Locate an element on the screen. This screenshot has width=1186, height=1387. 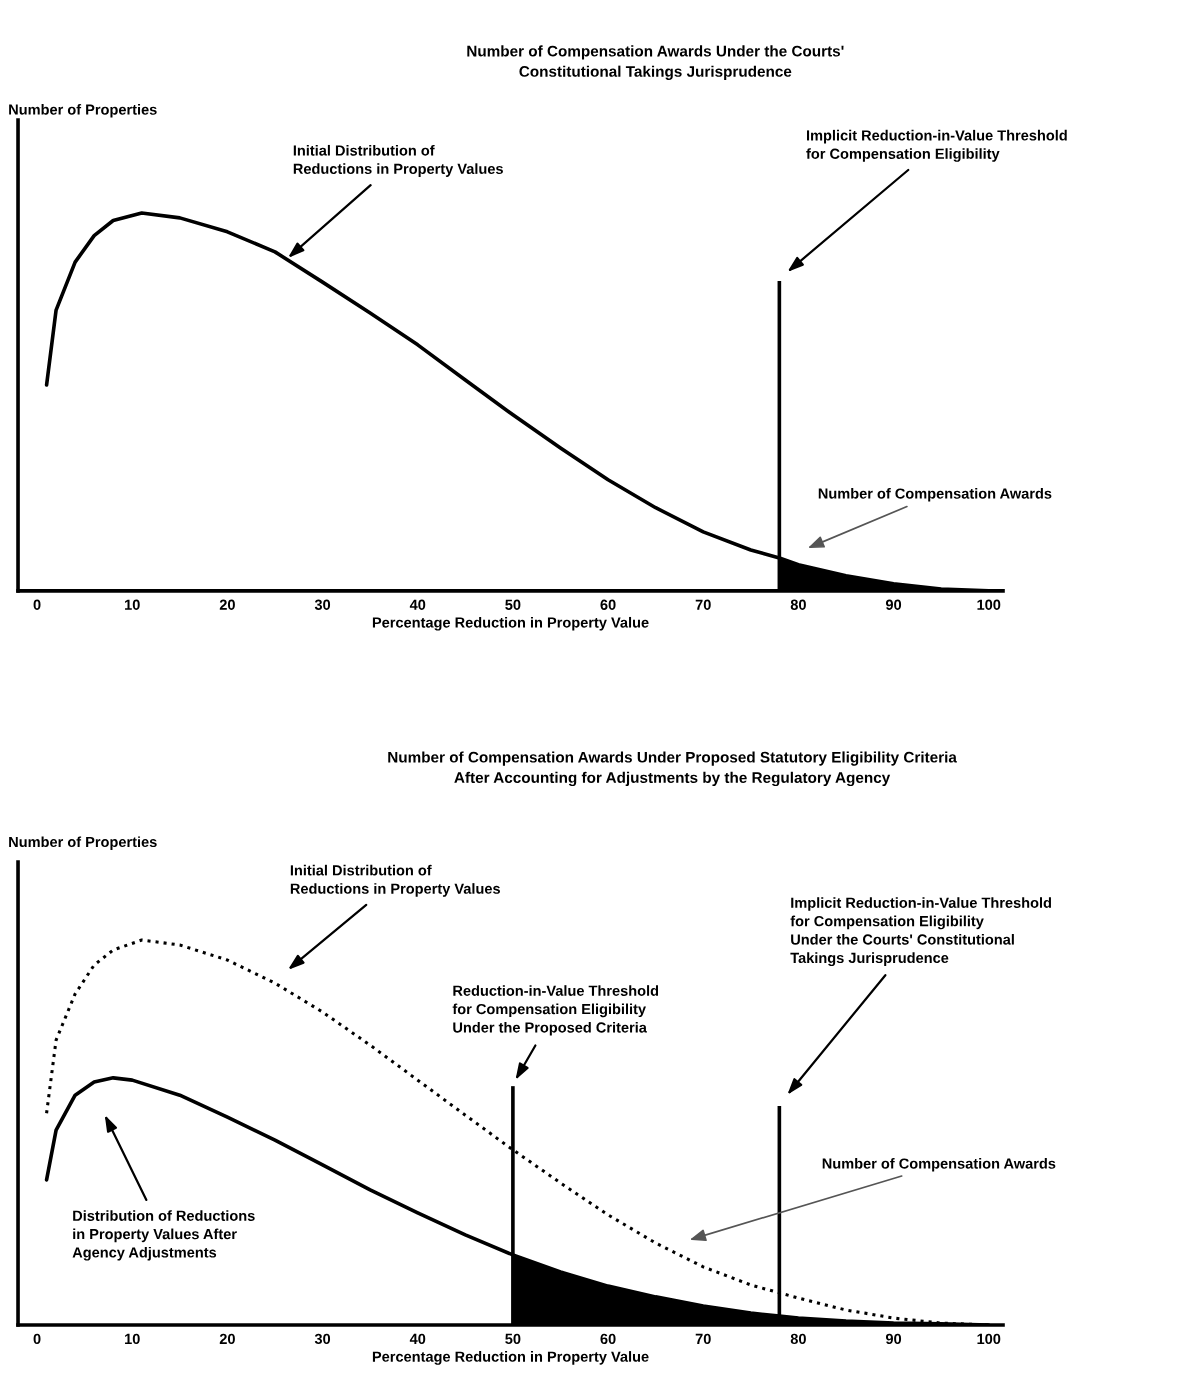
chart-title: Number of Compensation Awards Under the Courts' Constitutional Takings Jurisprudence is located at coordinates (655, 62).